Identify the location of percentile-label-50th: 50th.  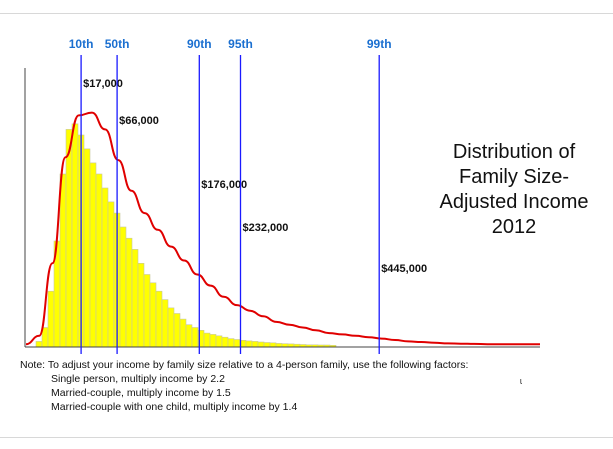
(117, 44).